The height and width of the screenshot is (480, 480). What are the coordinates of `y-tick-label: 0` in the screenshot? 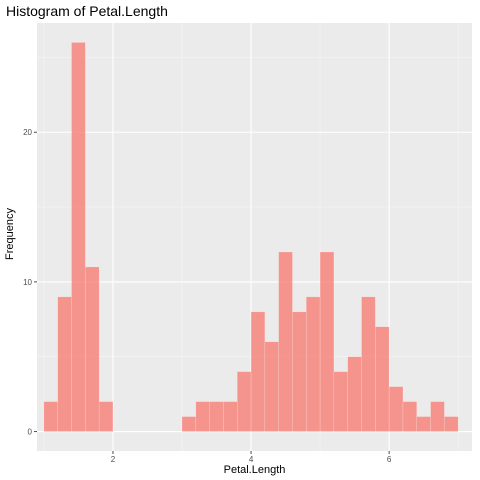 It's located at (30, 432).